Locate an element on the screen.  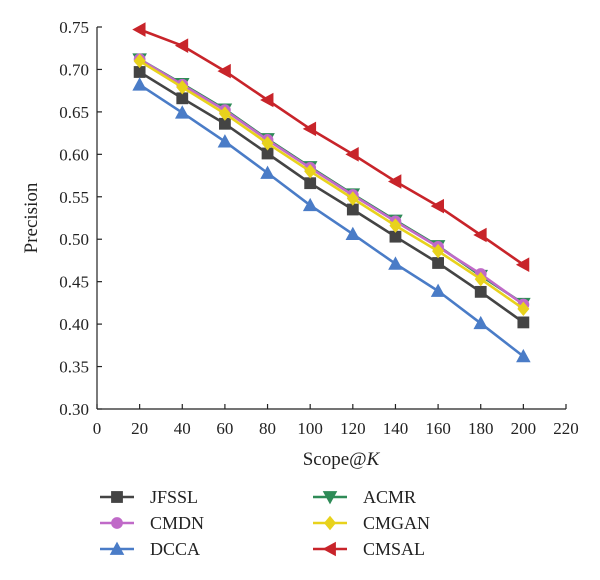
x-tick-label: 200 is located at coordinates (524, 428).